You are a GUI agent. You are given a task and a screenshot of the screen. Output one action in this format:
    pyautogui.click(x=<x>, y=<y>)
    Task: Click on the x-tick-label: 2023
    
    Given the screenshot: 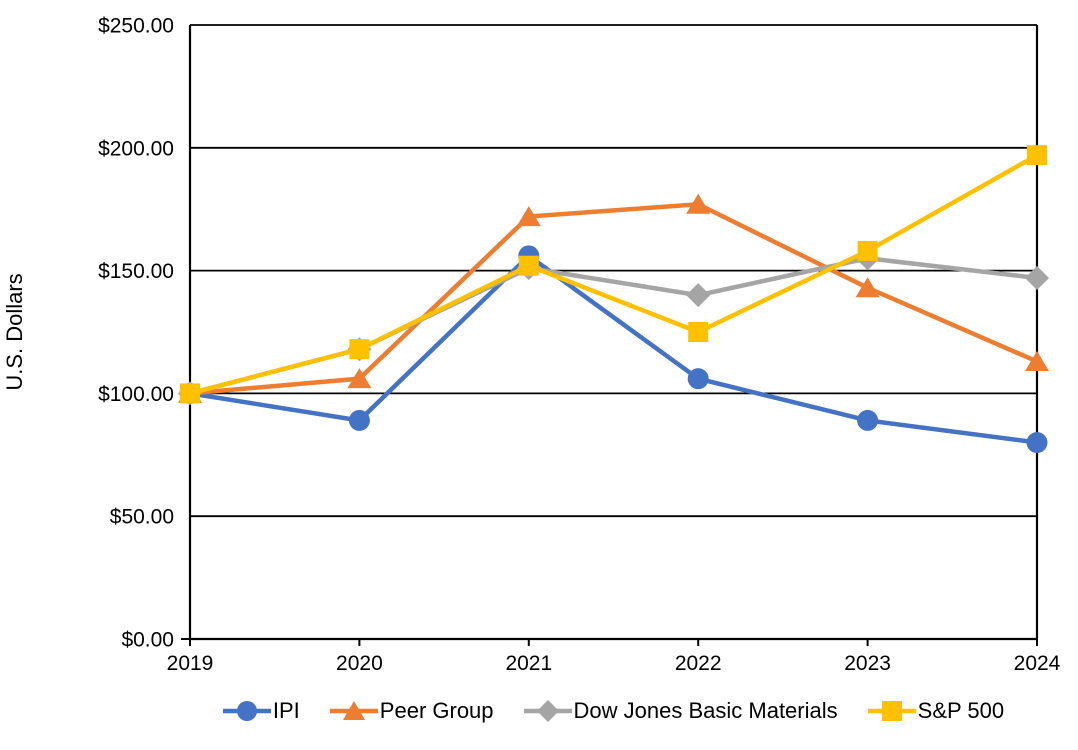 What is the action you would take?
    pyautogui.click(x=867, y=663)
    